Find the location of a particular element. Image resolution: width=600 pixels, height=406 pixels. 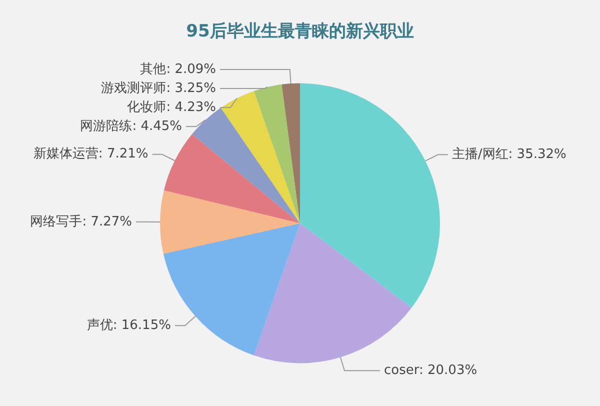

slice-label: 网络写手: 7.27% is located at coordinates (81, 222).